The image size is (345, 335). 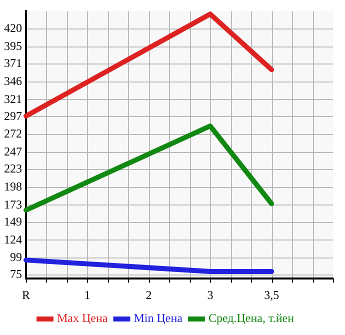 I want to click on legend-label: Min Цена, so click(x=159, y=318).